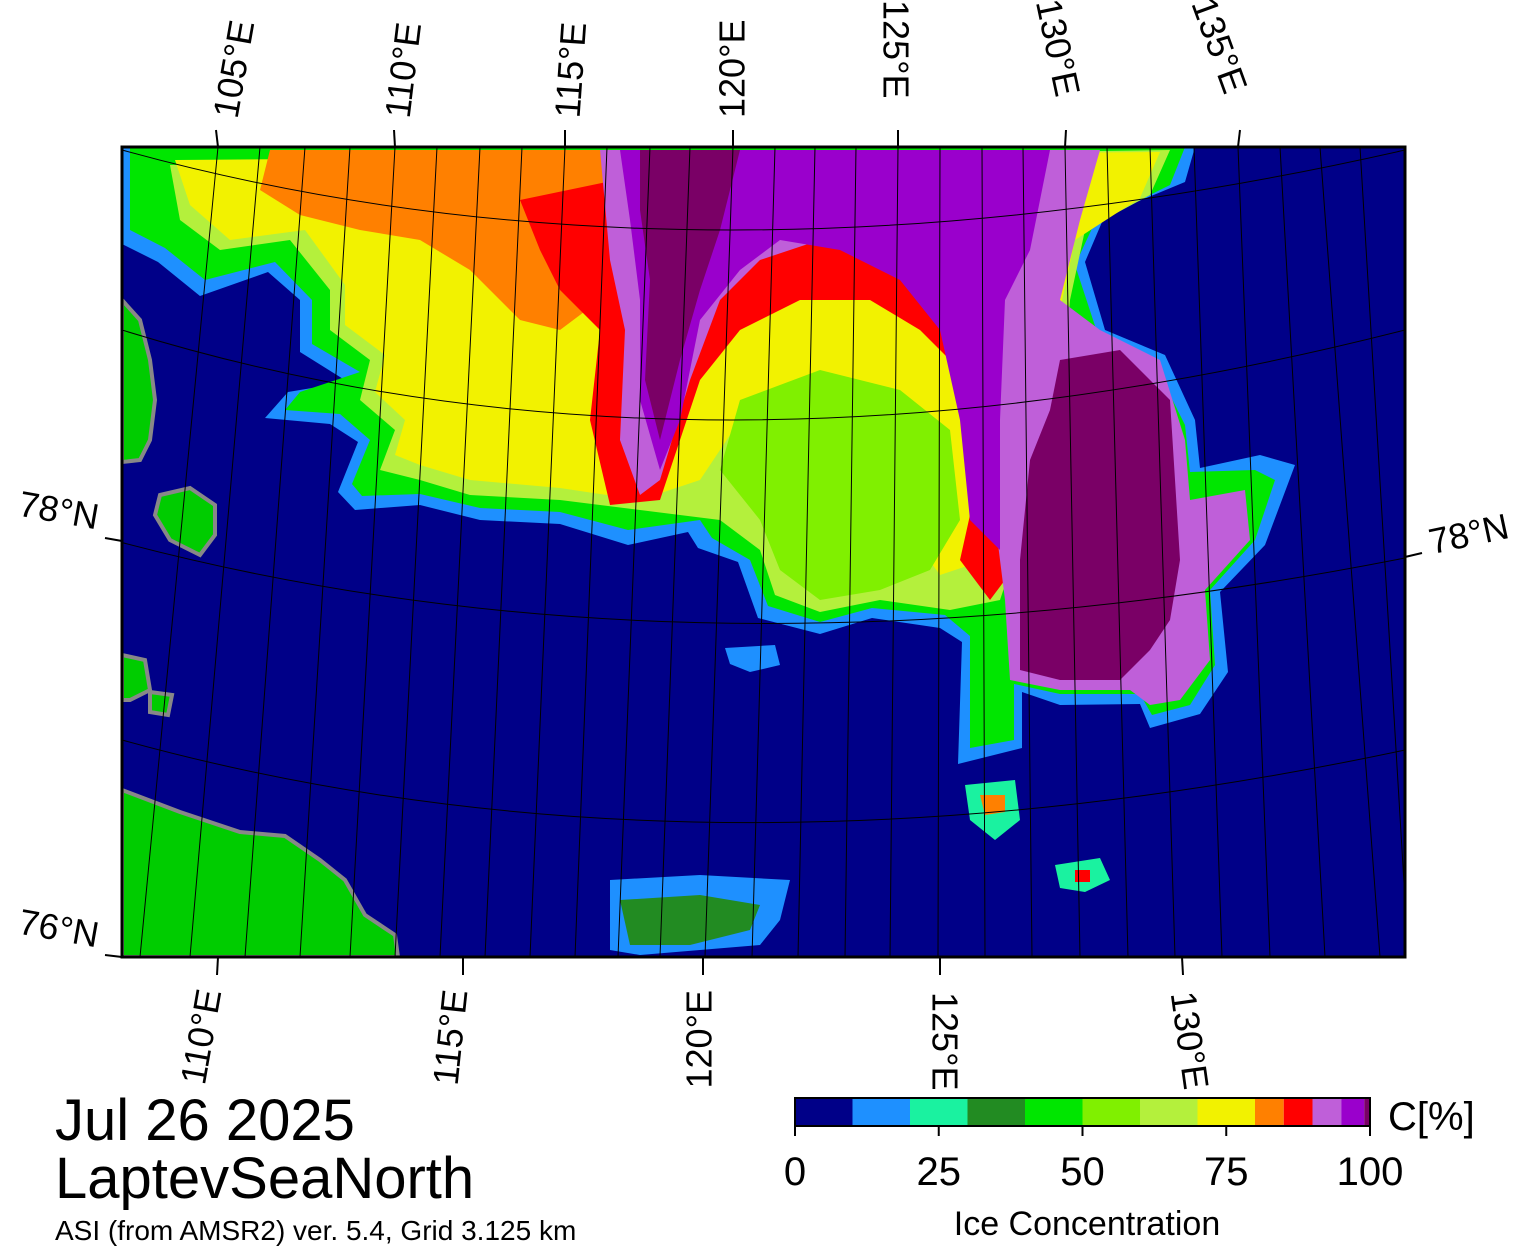  What do you see at coordinates (1220, 49) in the screenshot?
I see `coordinate-label: 135°E` at bounding box center [1220, 49].